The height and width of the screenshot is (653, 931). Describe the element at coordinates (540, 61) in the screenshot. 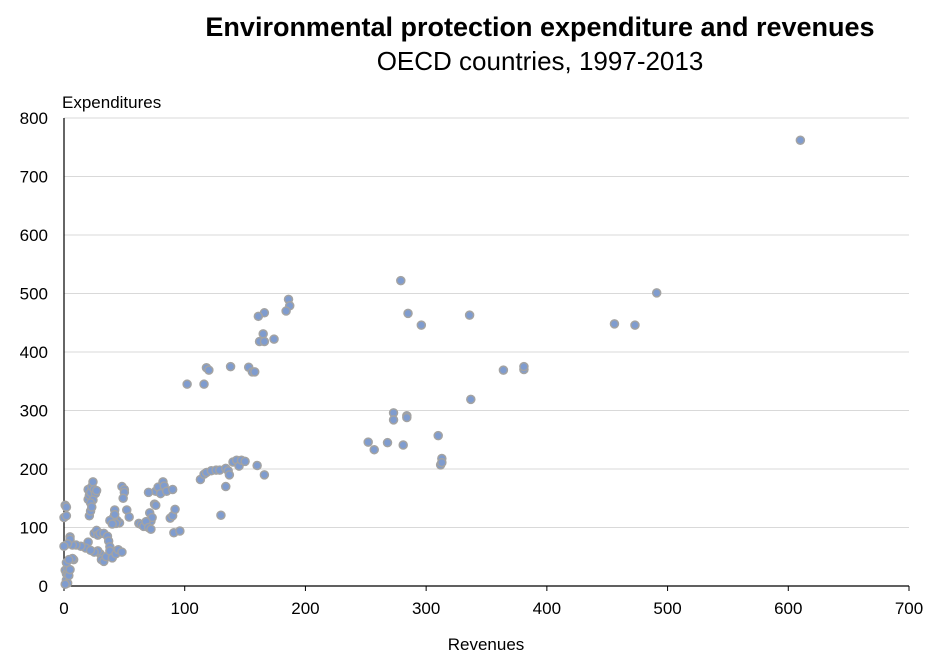

I see `chart-subtitle: OECD countries, 1997-2013` at that location.